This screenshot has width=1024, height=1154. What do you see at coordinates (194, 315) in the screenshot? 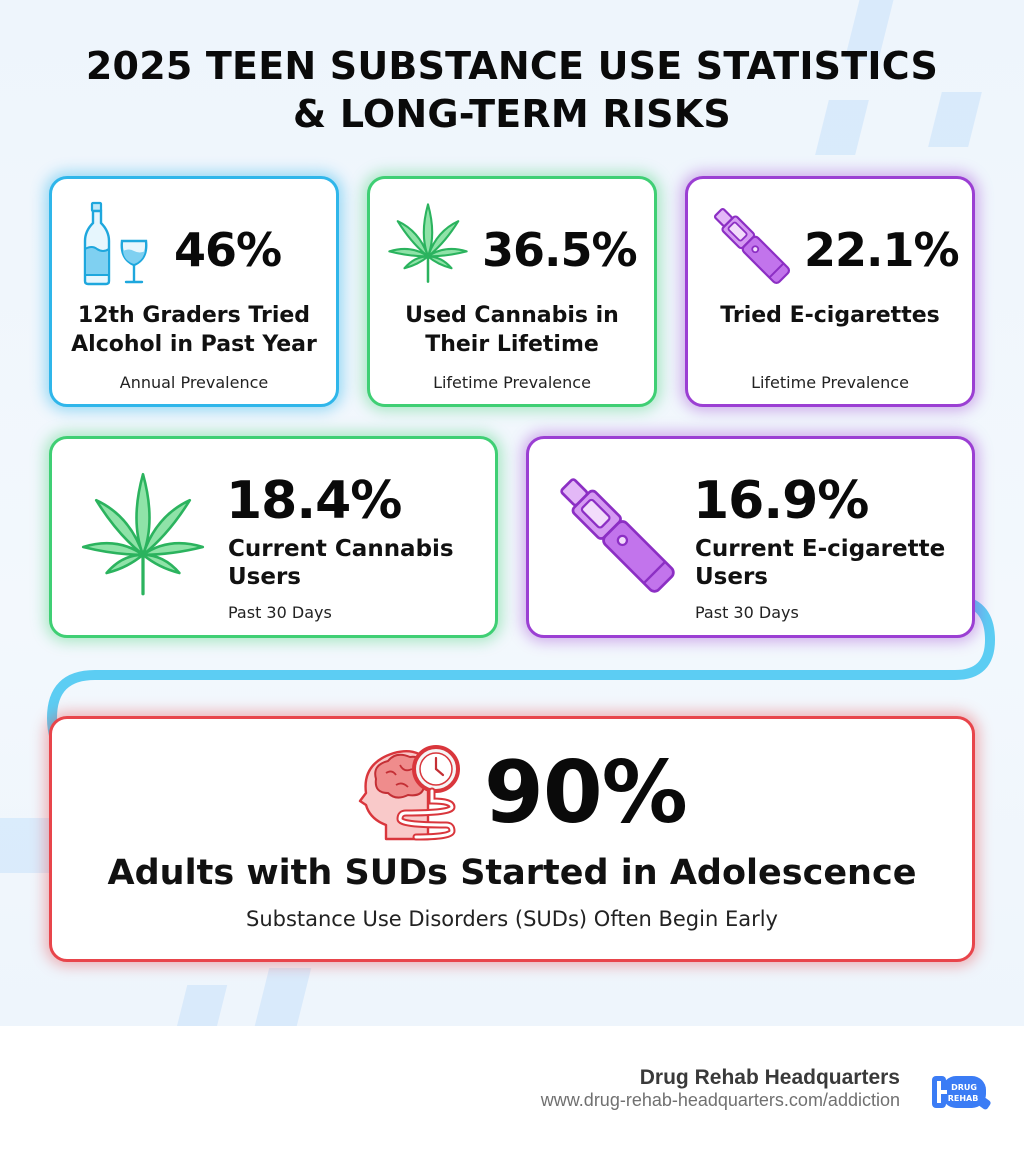
I see `stat-label-line: 12th Graders Tried` at bounding box center [194, 315].